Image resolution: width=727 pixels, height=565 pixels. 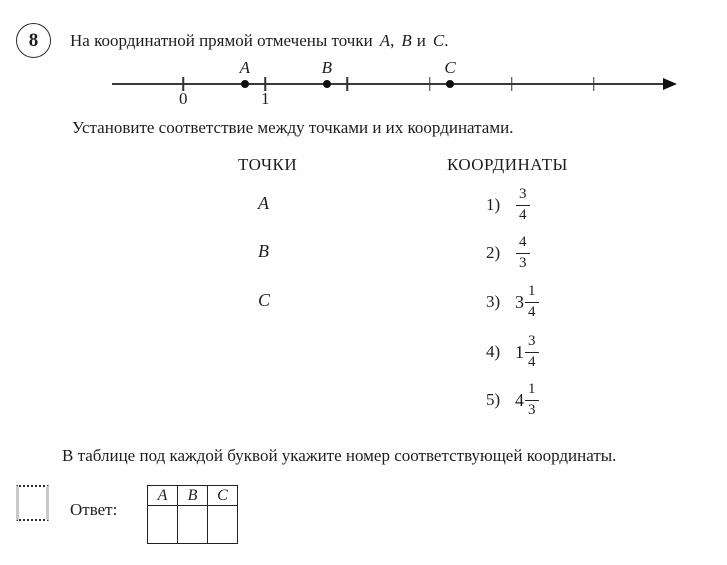 I want to click on coordinate-number: 1), so click(x=493, y=204).